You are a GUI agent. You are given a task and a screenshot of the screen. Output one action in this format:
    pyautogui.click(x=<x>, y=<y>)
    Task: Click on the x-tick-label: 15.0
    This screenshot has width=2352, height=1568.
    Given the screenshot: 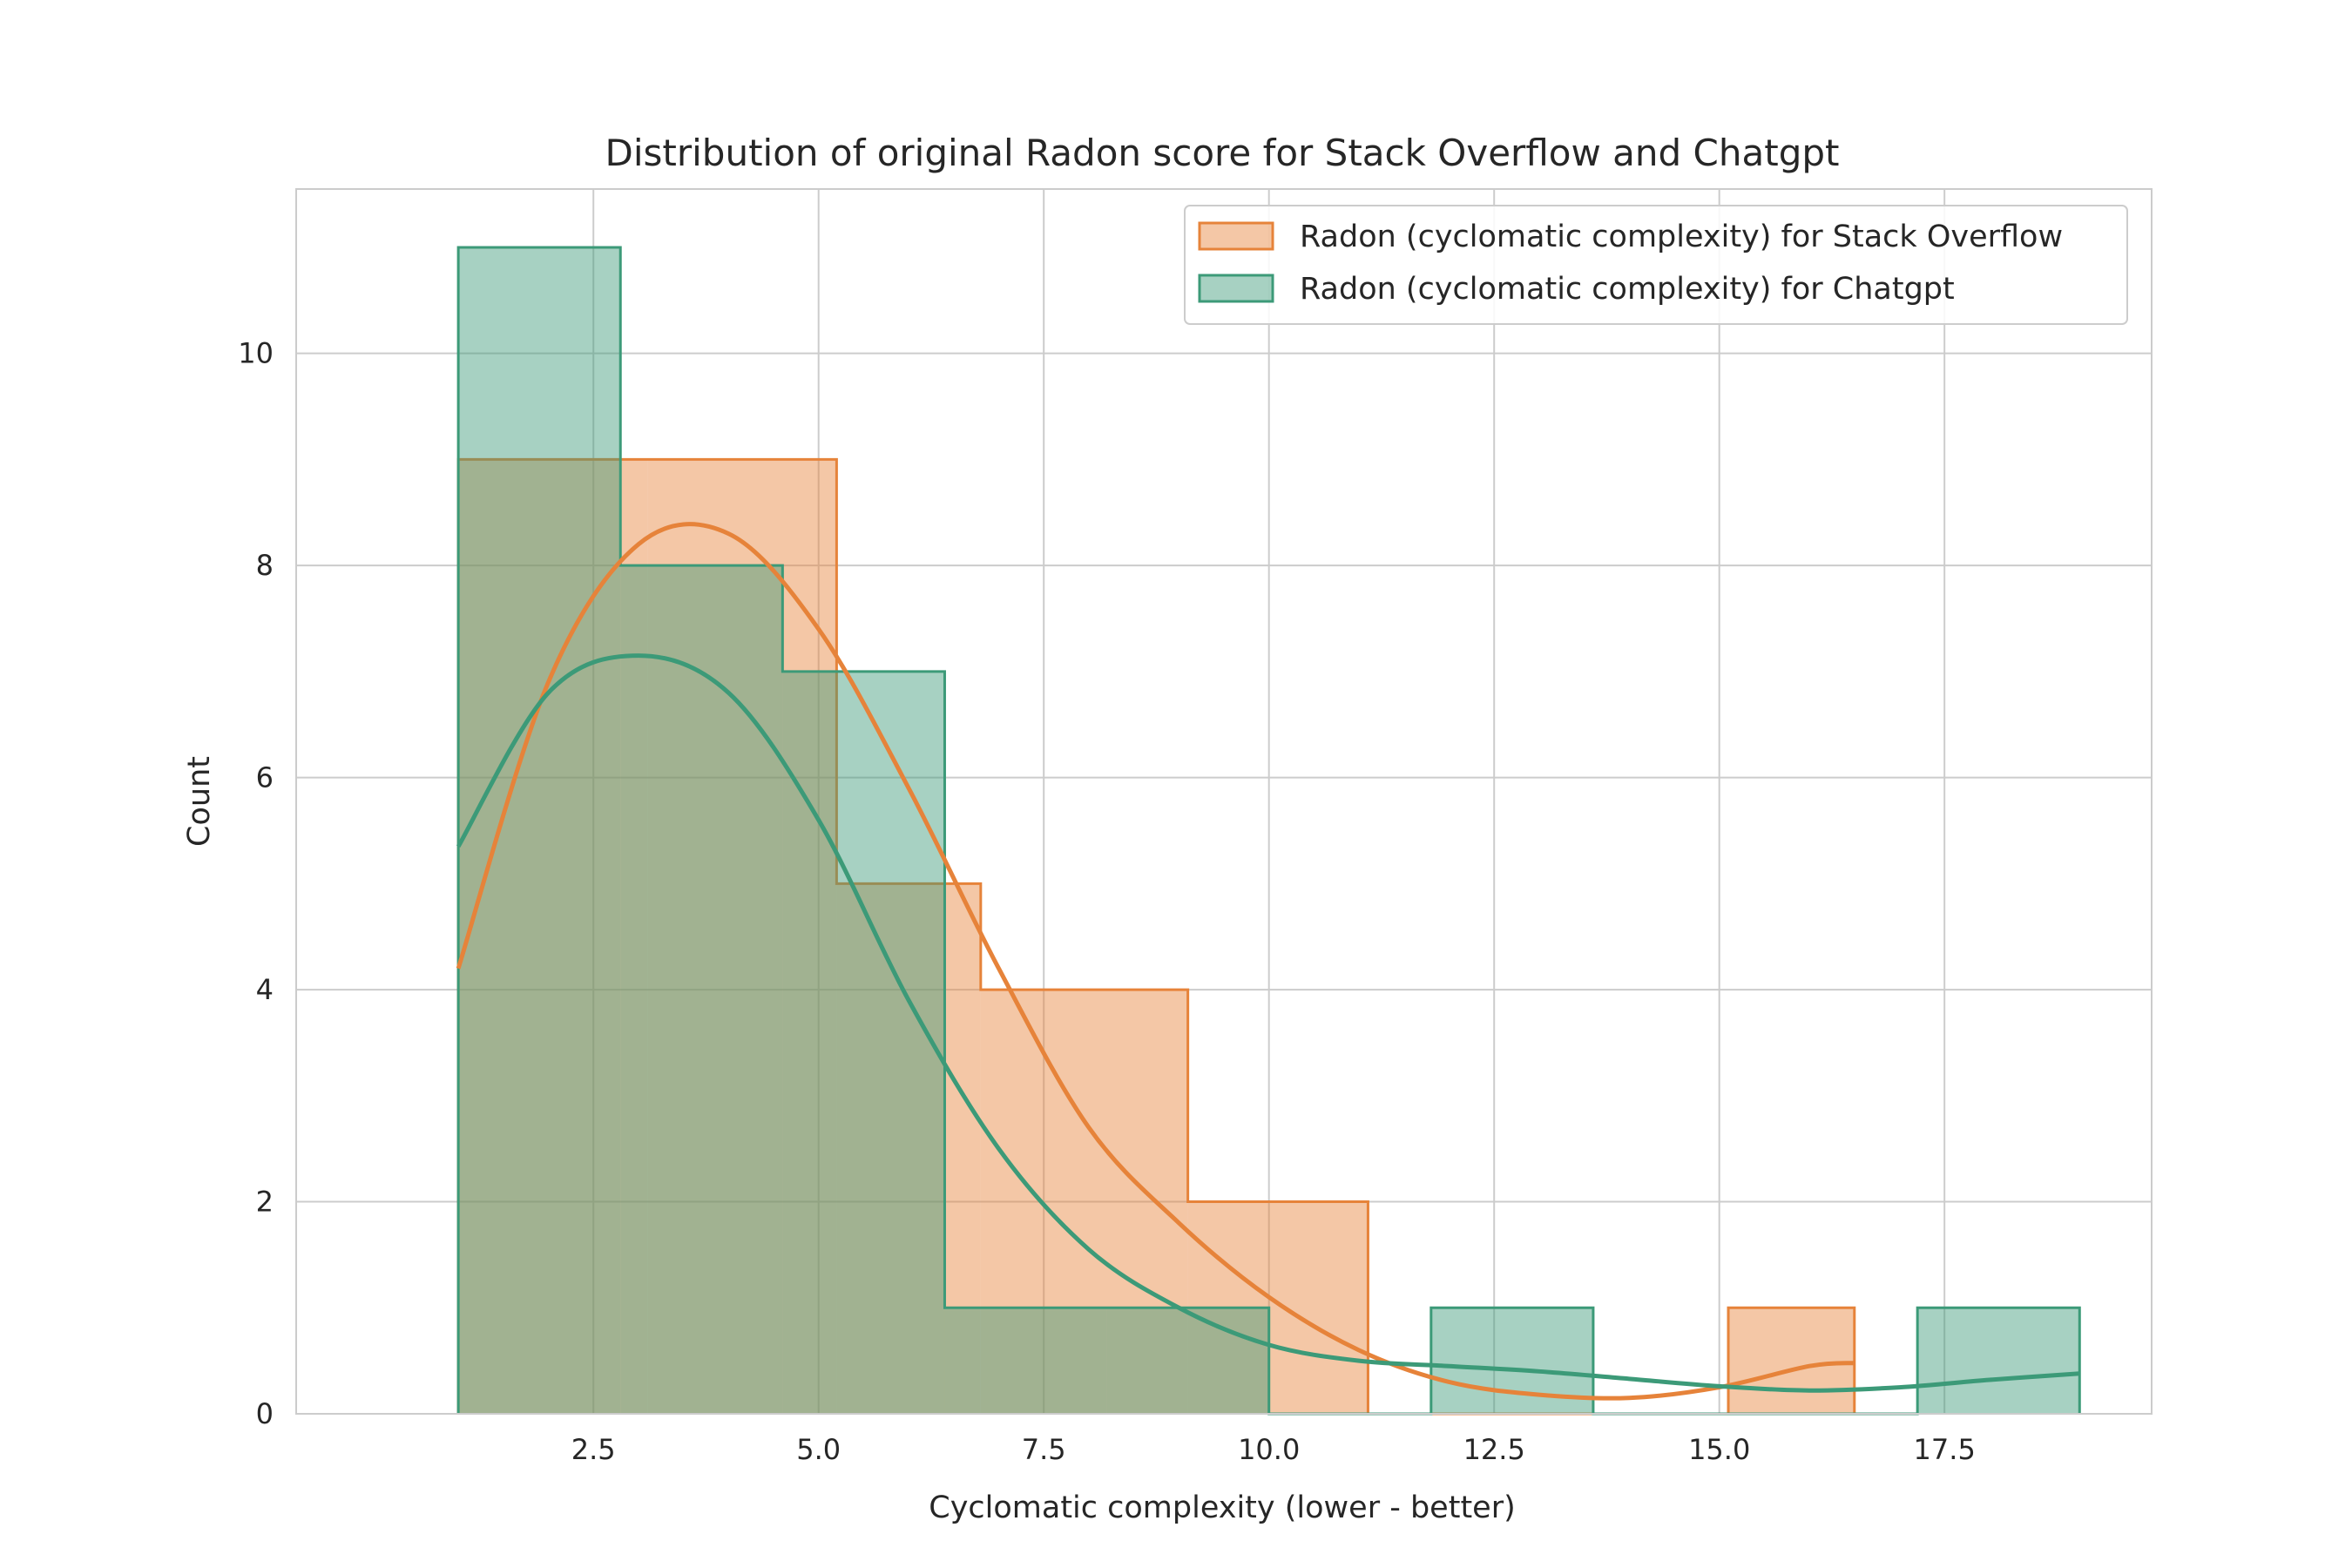 What is the action you would take?
    pyautogui.click(x=1719, y=1449)
    